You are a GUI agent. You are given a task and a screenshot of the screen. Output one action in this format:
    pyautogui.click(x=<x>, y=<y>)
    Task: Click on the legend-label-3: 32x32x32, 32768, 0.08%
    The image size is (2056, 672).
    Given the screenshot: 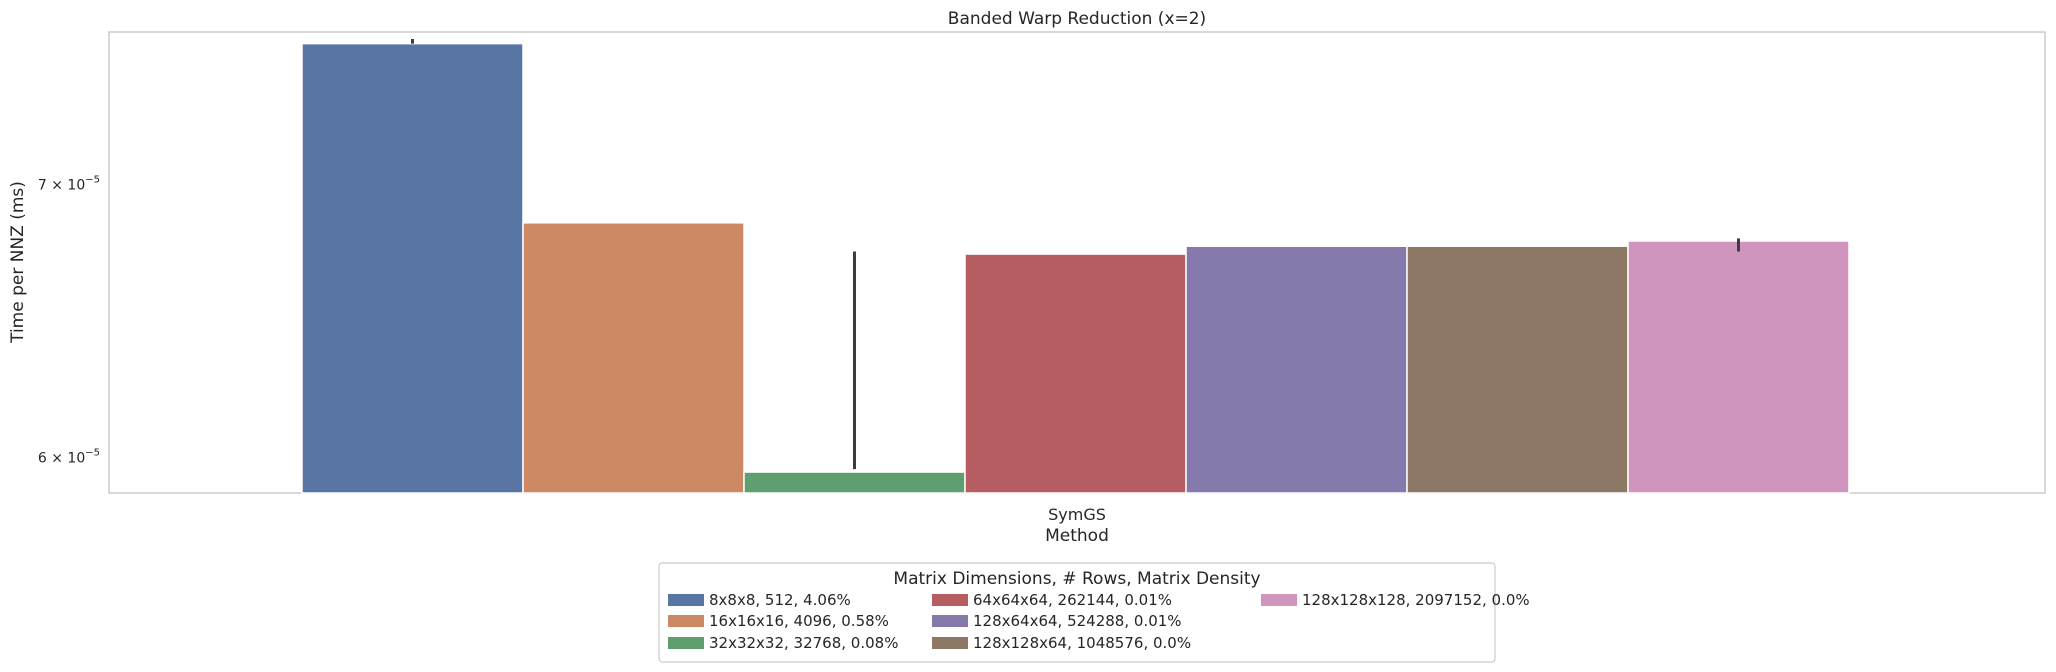 What is the action you would take?
    pyautogui.click(x=803, y=643)
    